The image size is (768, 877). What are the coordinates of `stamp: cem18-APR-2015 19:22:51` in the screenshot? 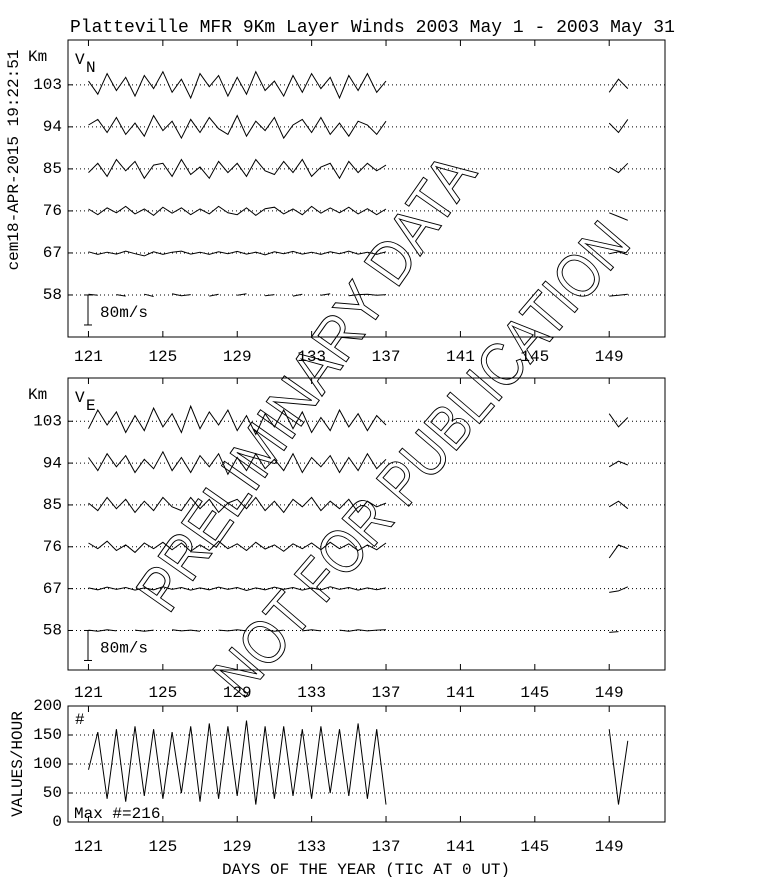 It's located at (14, 160).